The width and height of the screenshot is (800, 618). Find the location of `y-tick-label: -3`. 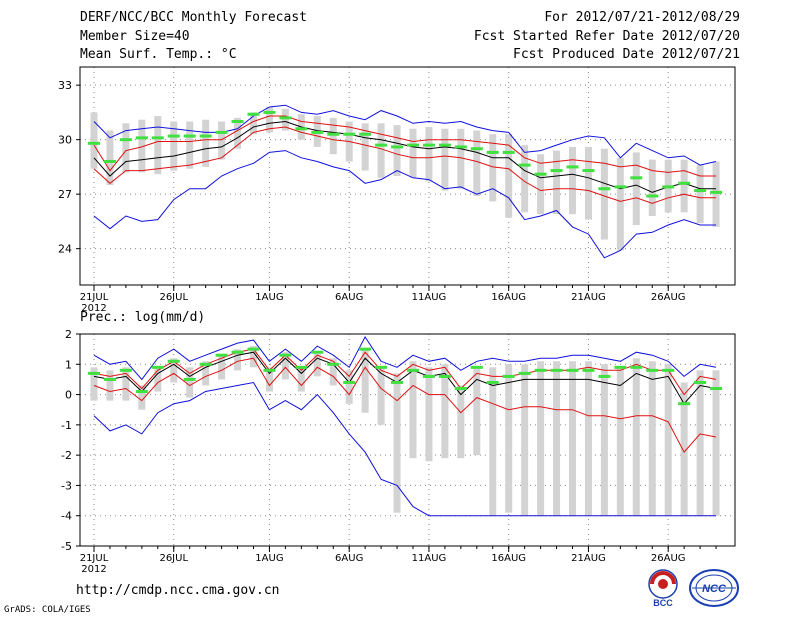

y-tick-label: -3 is located at coordinates (66, 485).